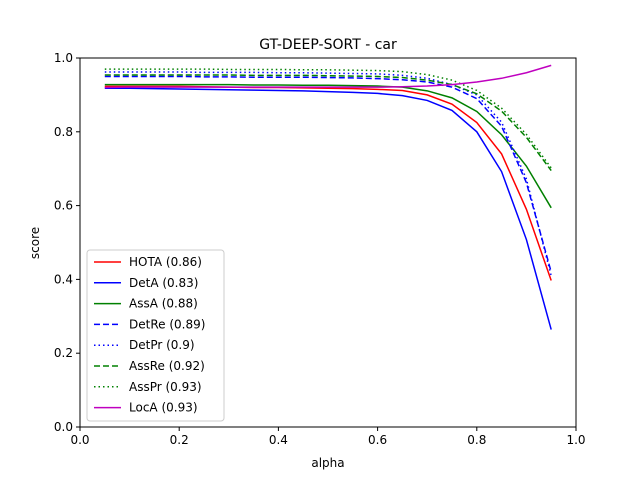  What do you see at coordinates (575, 440) in the screenshot?
I see `x-tick-label: 1.0` at bounding box center [575, 440].